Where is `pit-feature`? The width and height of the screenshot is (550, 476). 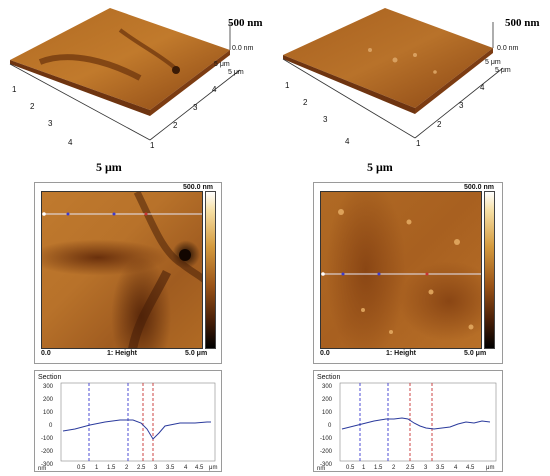 pit-feature is located at coordinates (176, 70).